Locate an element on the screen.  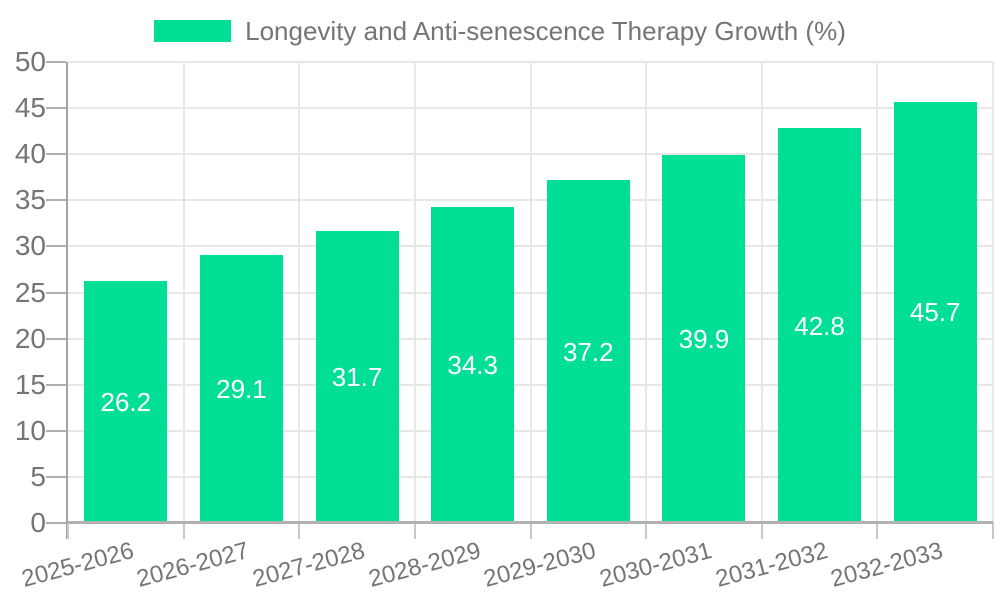
bar-value-label: 37.2 is located at coordinates (588, 351).